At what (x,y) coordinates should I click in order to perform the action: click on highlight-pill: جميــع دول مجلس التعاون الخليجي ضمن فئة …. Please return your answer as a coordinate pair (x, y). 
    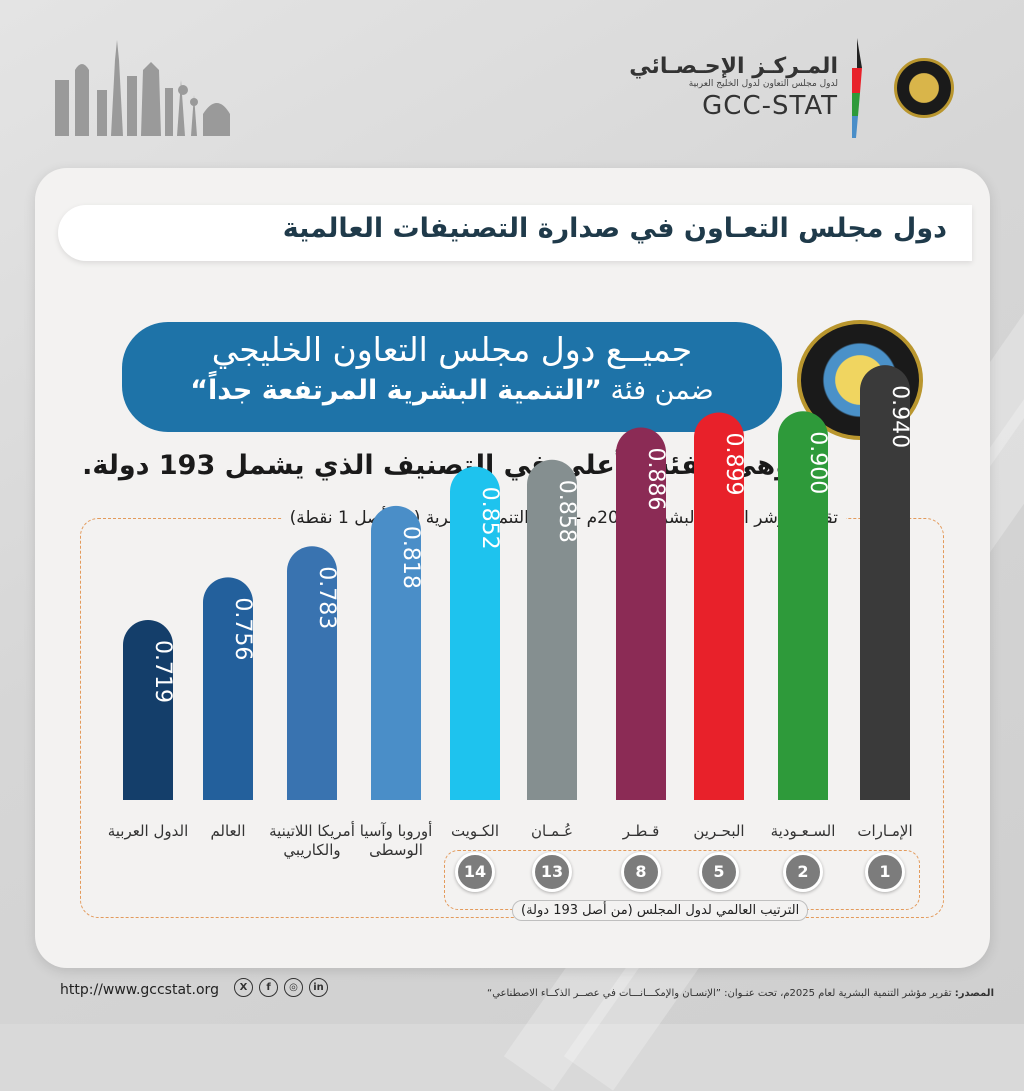
    Looking at the image, I should click on (452, 377).